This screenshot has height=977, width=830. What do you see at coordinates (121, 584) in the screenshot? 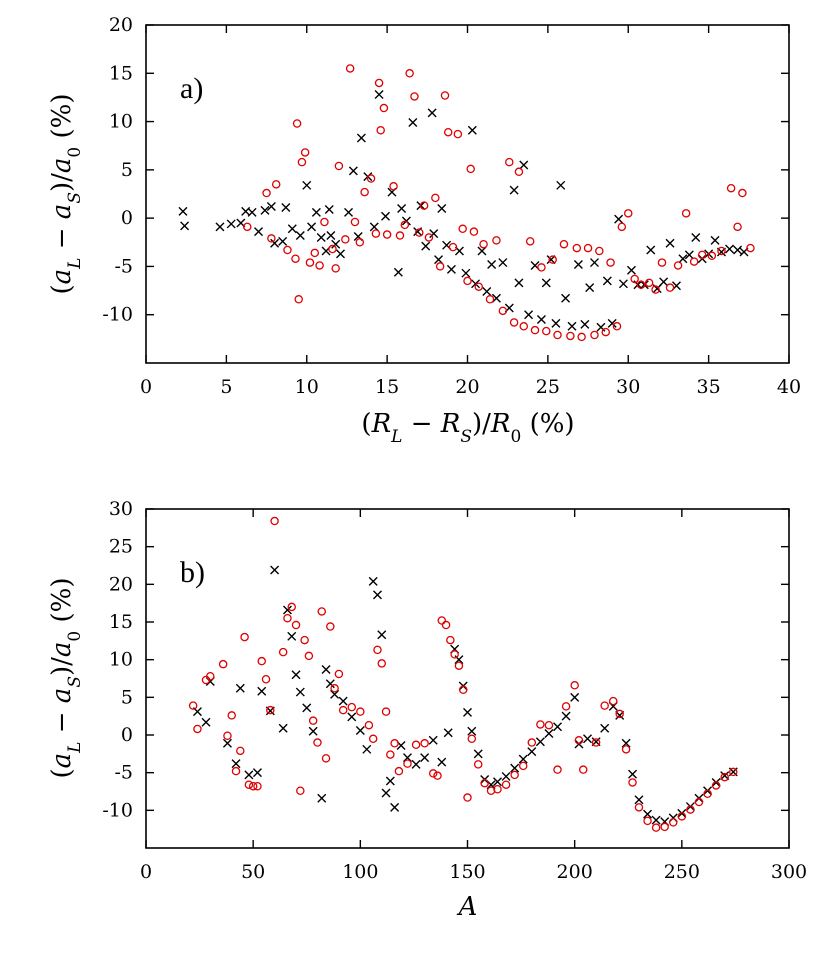
I see `y-tick-label: 20` at bounding box center [121, 584].